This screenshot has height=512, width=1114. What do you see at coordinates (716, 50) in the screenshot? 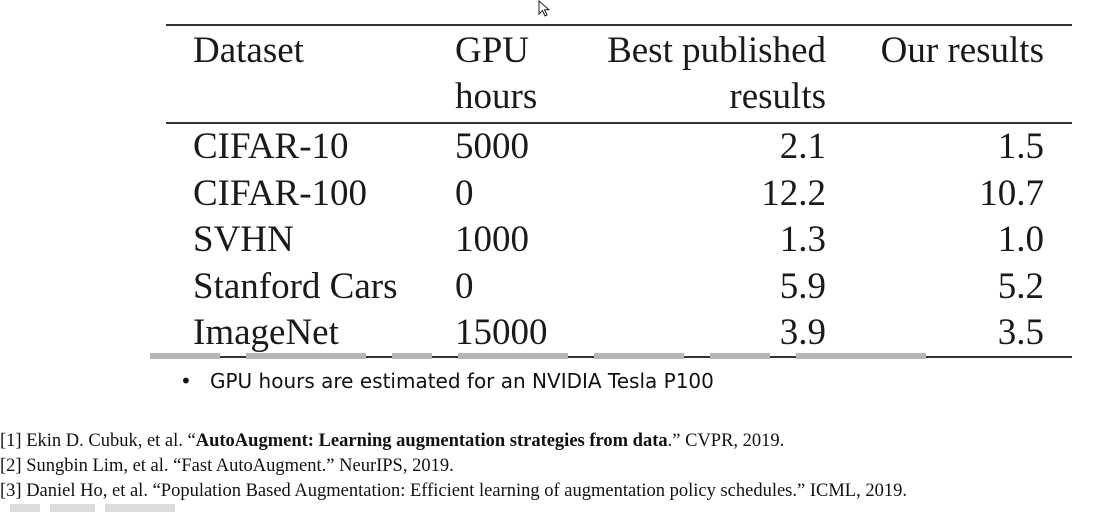
I see `header-best-line1: Best published` at bounding box center [716, 50].